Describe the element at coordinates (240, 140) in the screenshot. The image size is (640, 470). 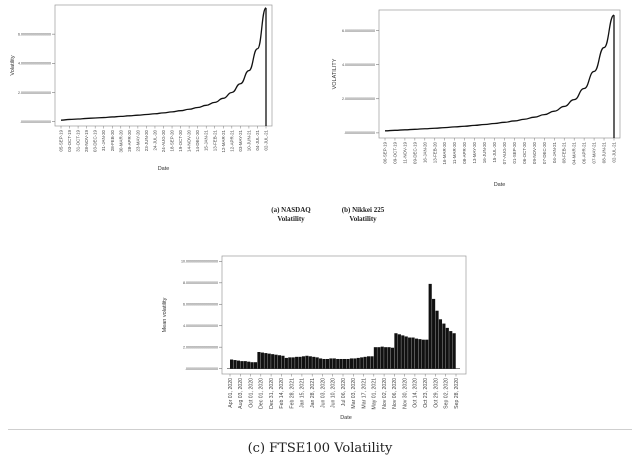
I see `x-tick-label: 03-MAY-21` at that location.